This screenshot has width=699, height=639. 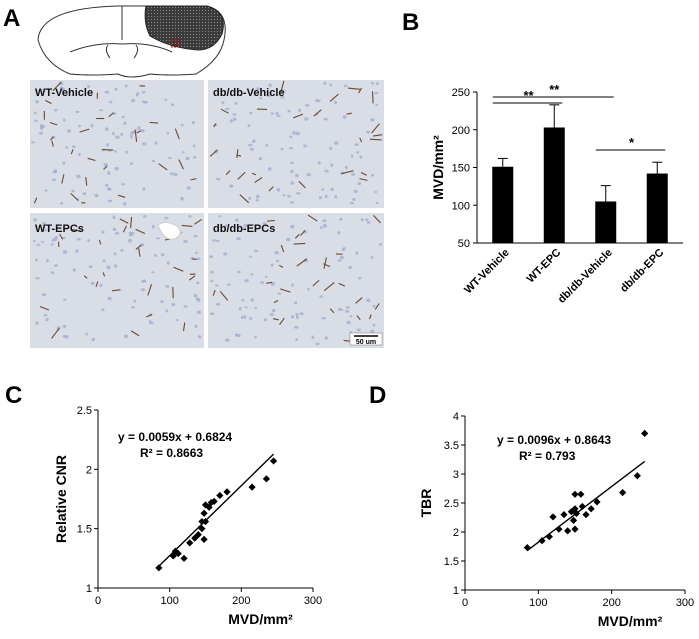 I want to click on panel-label-b: B, so click(x=410, y=22).